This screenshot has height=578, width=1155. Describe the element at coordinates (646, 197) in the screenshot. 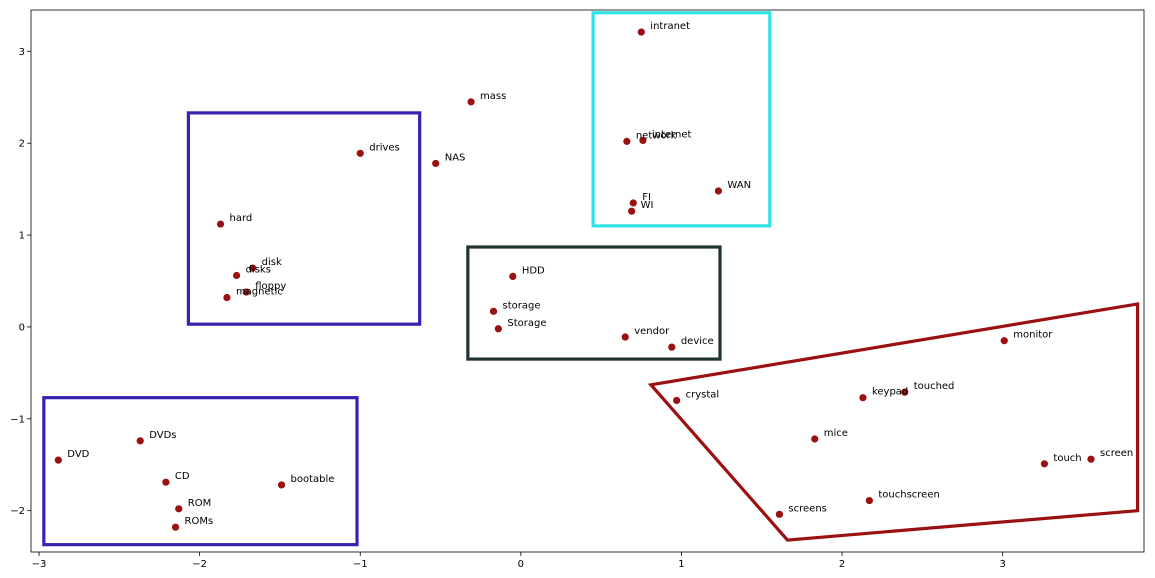

I see `data-point-label: FI` at that location.